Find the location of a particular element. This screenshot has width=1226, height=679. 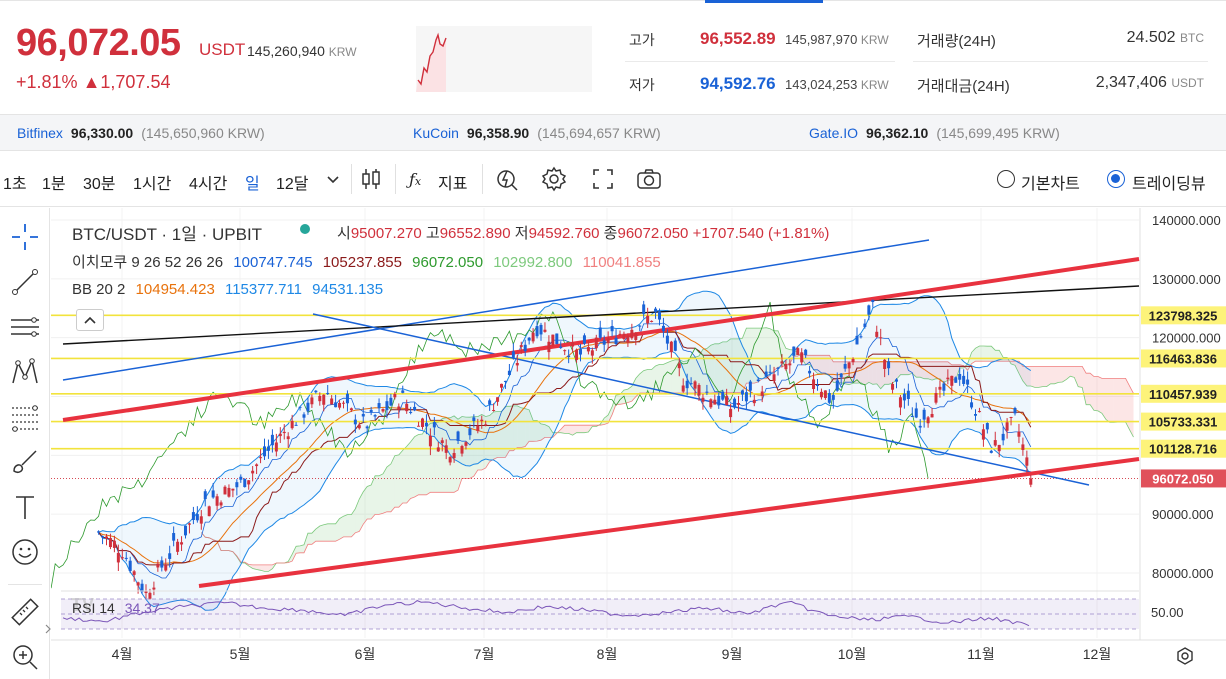

ruler-icon is located at coordinates (25, 612).